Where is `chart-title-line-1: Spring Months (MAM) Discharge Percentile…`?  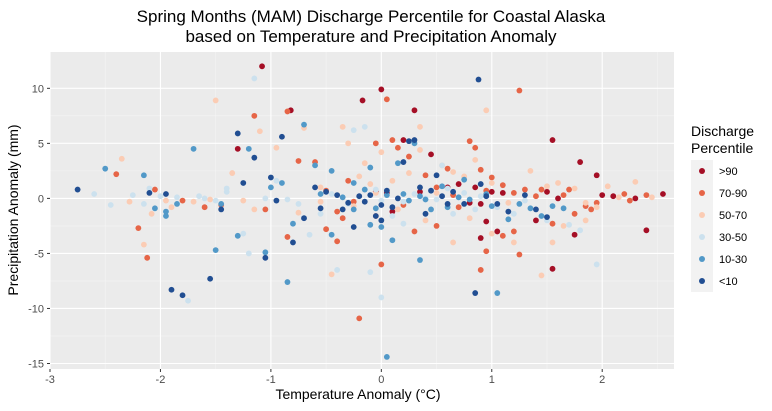
chart-title-line-1: Spring Months (MAM) Discharge Percentile… is located at coordinates (371, 16).